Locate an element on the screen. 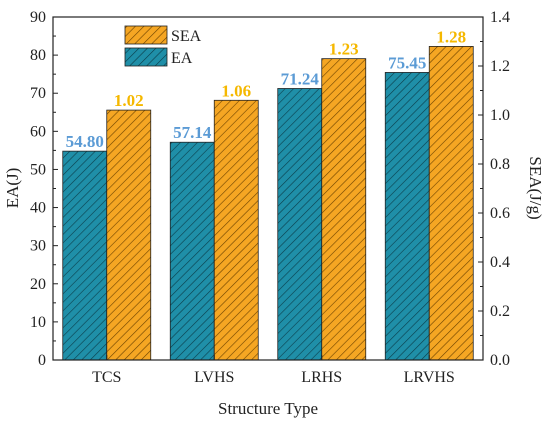 The width and height of the screenshot is (550, 431). y2-tick-label: 0.2 is located at coordinates (500, 311).